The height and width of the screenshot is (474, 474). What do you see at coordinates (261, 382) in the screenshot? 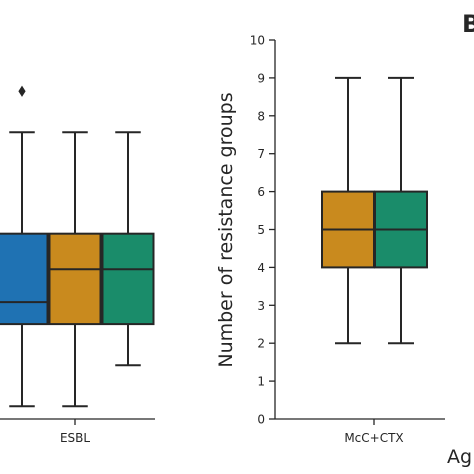
I see `y-tick-label: 1` at bounding box center [261, 382].